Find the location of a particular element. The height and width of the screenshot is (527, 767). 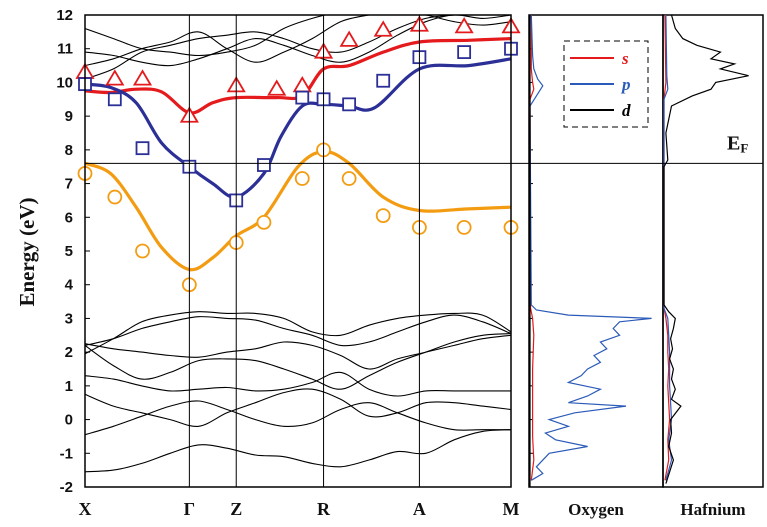

y-tick-label: 0 is located at coordinates (69, 420).